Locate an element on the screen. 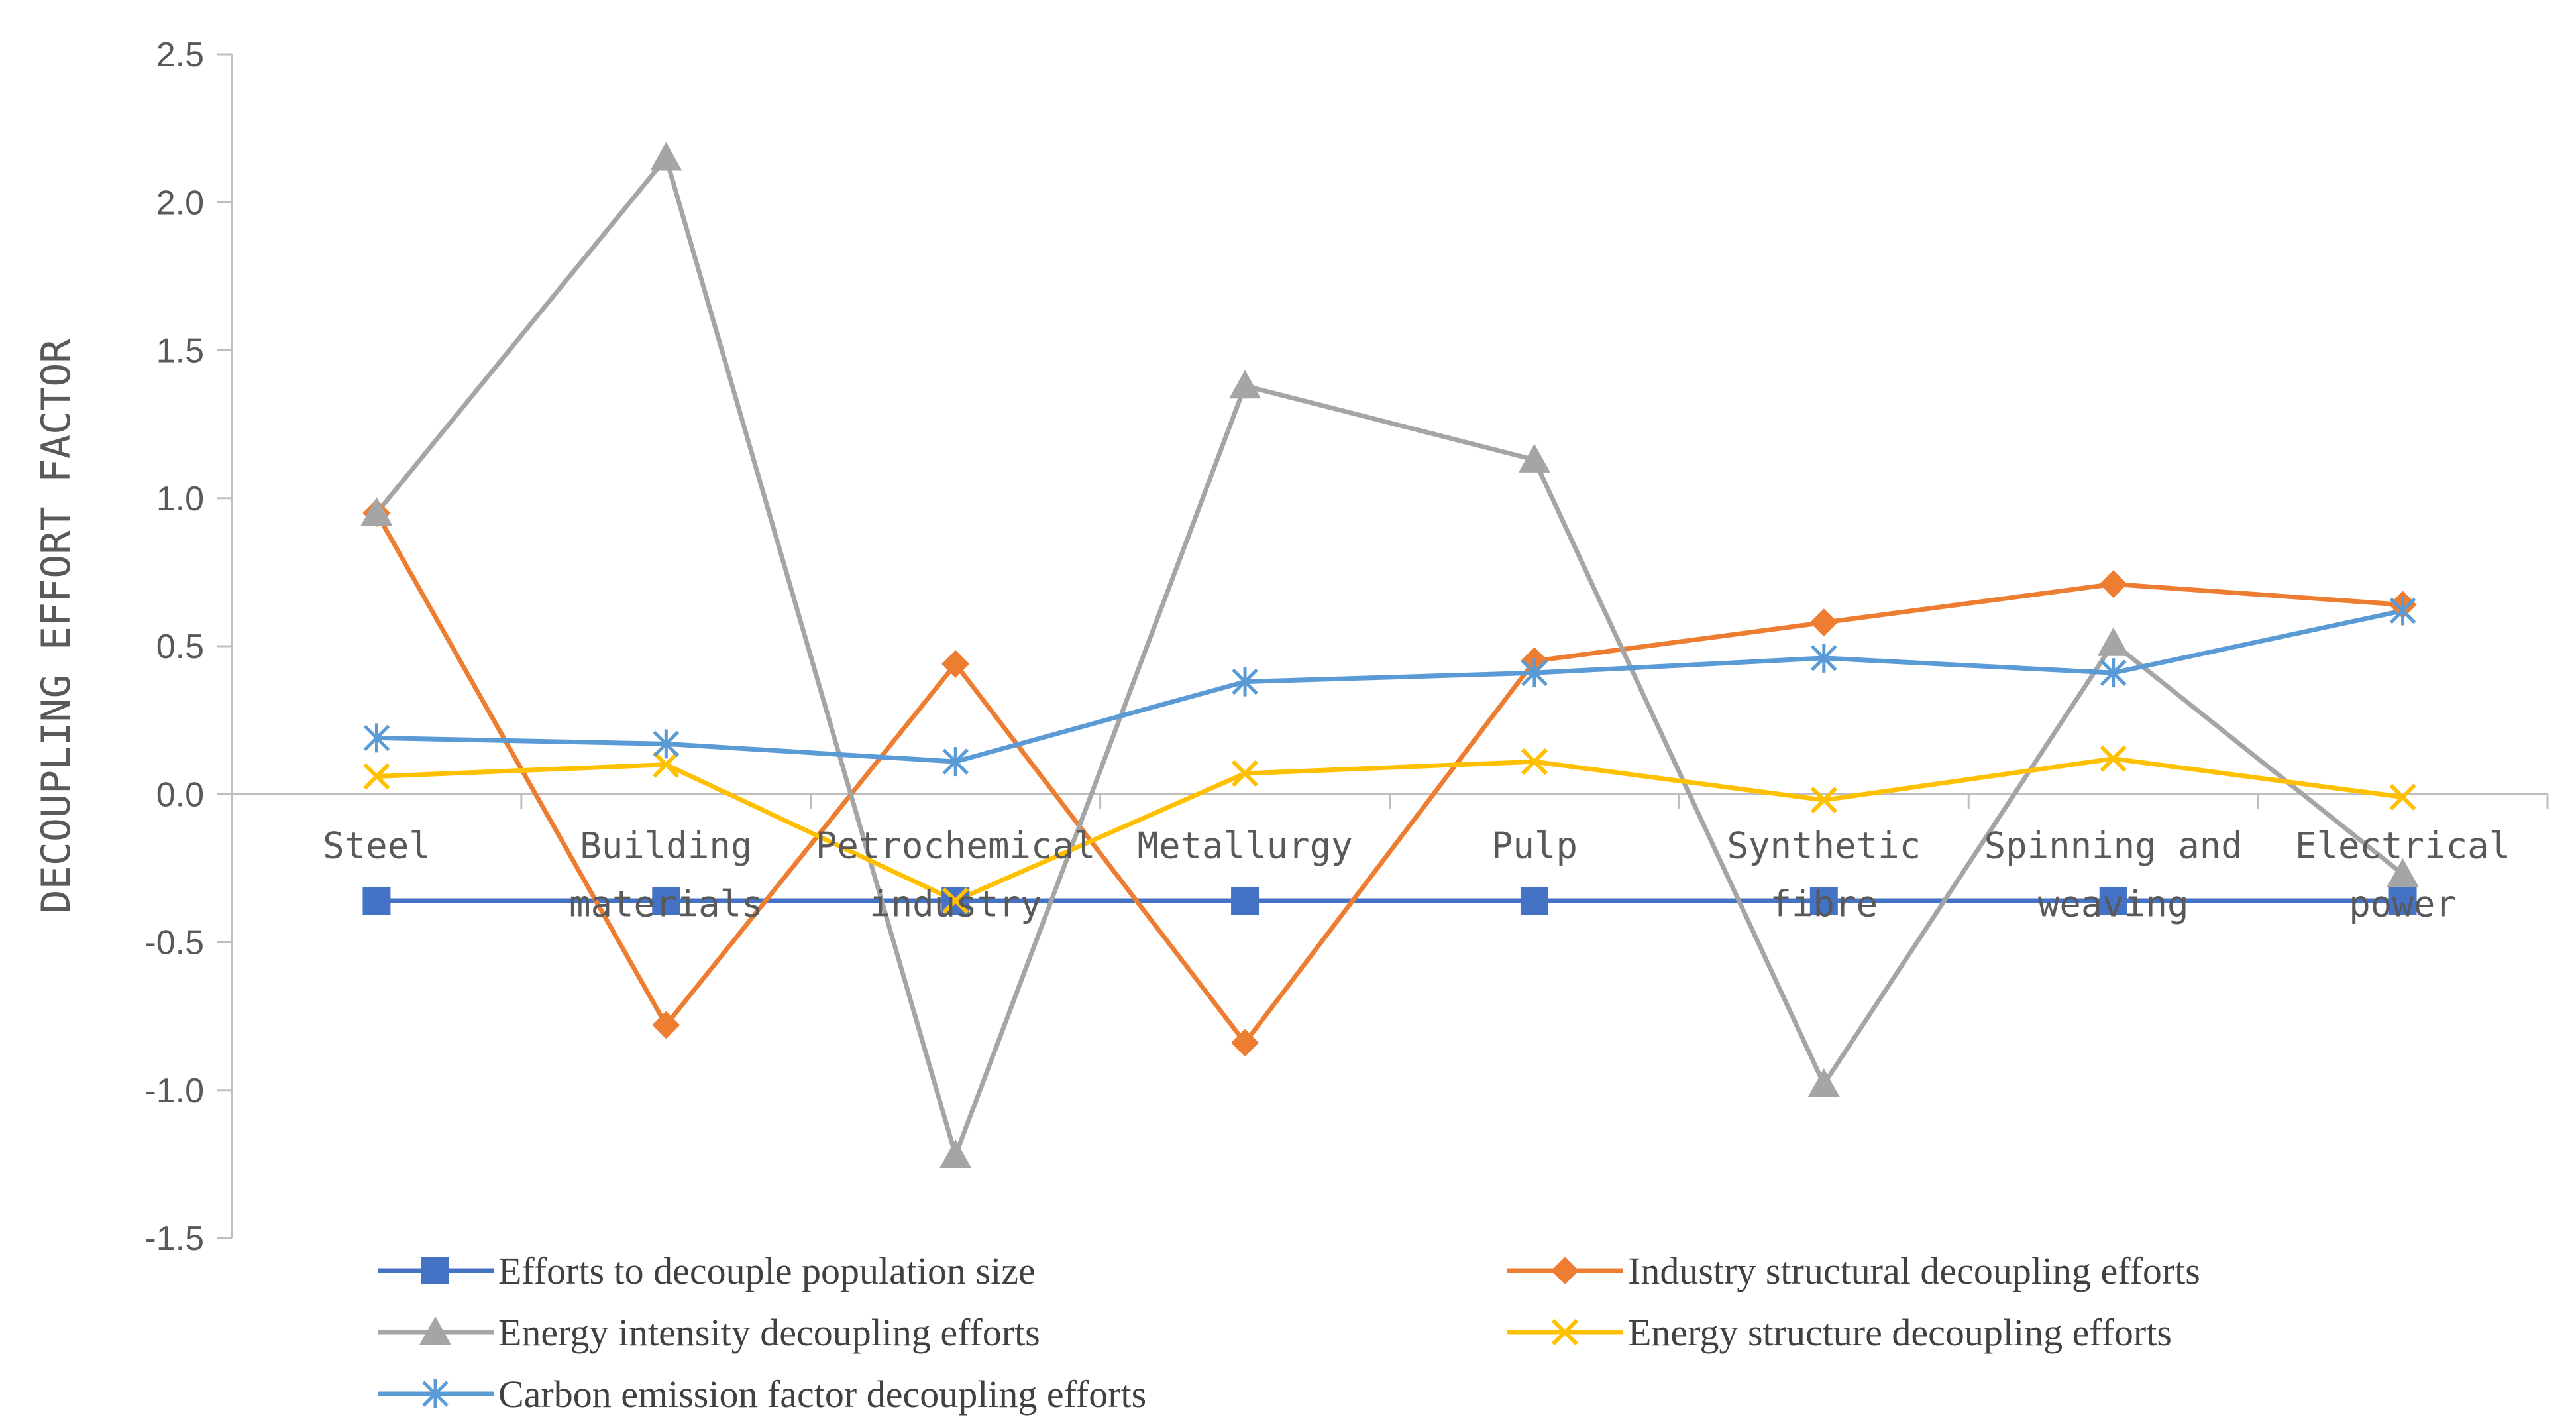 The image size is (2576, 1421). y-tick-label: 0.5 is located at coordinates (180, 647).